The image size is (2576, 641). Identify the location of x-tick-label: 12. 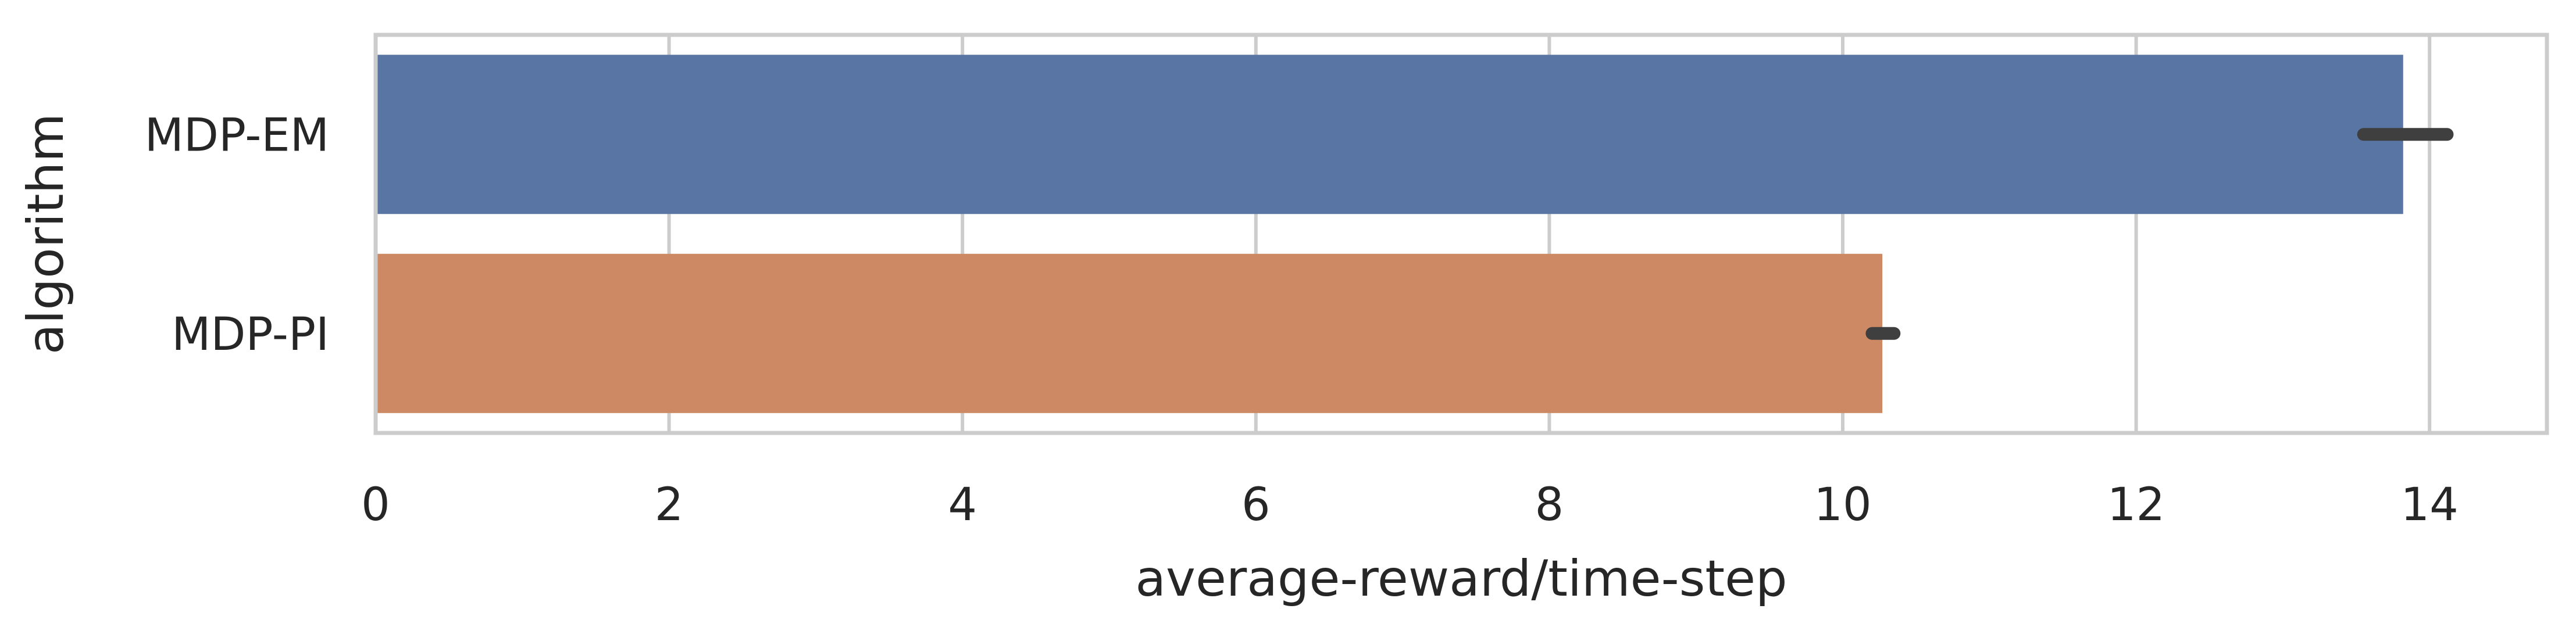
(2136, 505).